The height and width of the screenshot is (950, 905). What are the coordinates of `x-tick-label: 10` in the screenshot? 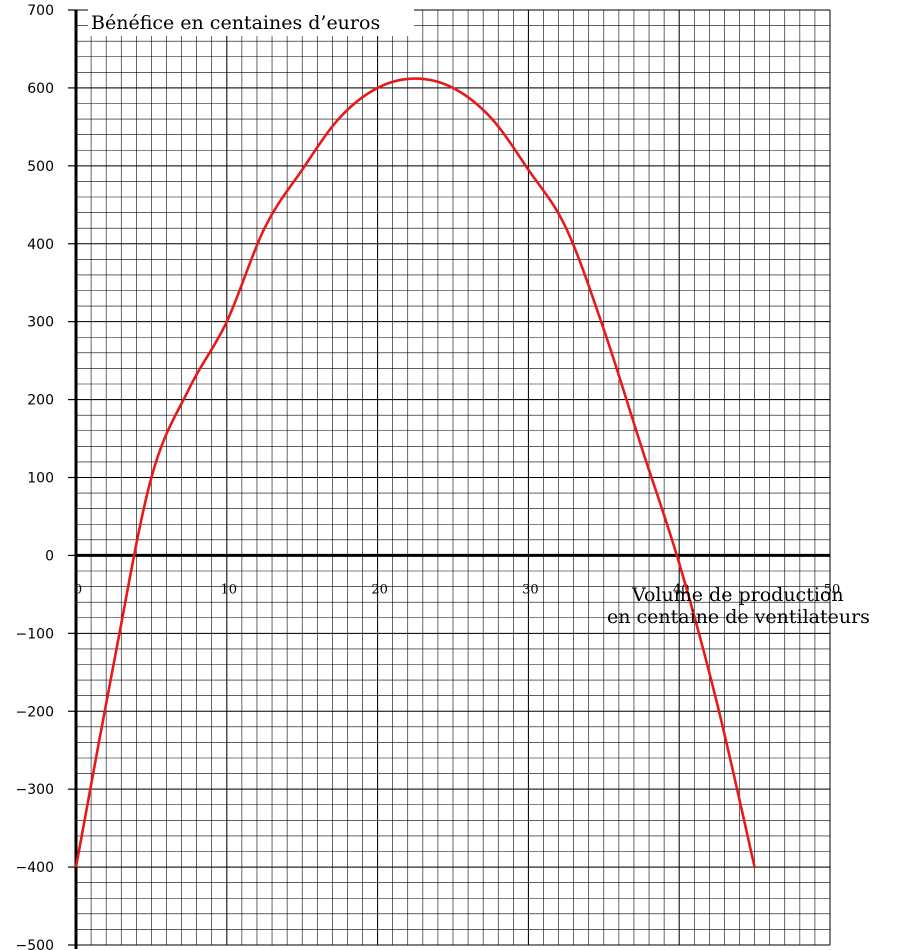 It's located at (229, 589).